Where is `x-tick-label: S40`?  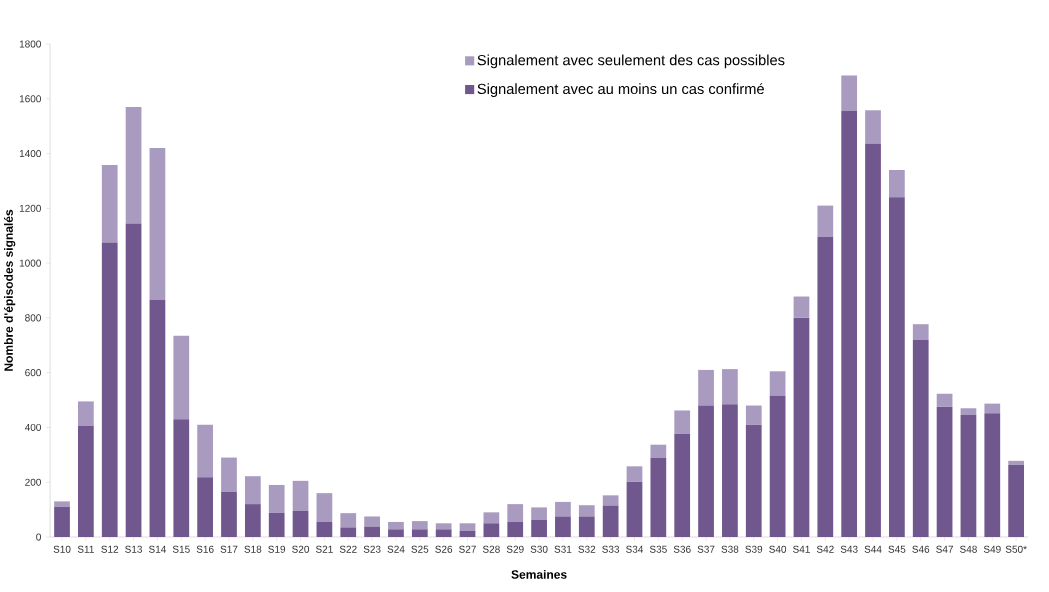 x-tick-label: S40 is located at coordinates (778, 549).